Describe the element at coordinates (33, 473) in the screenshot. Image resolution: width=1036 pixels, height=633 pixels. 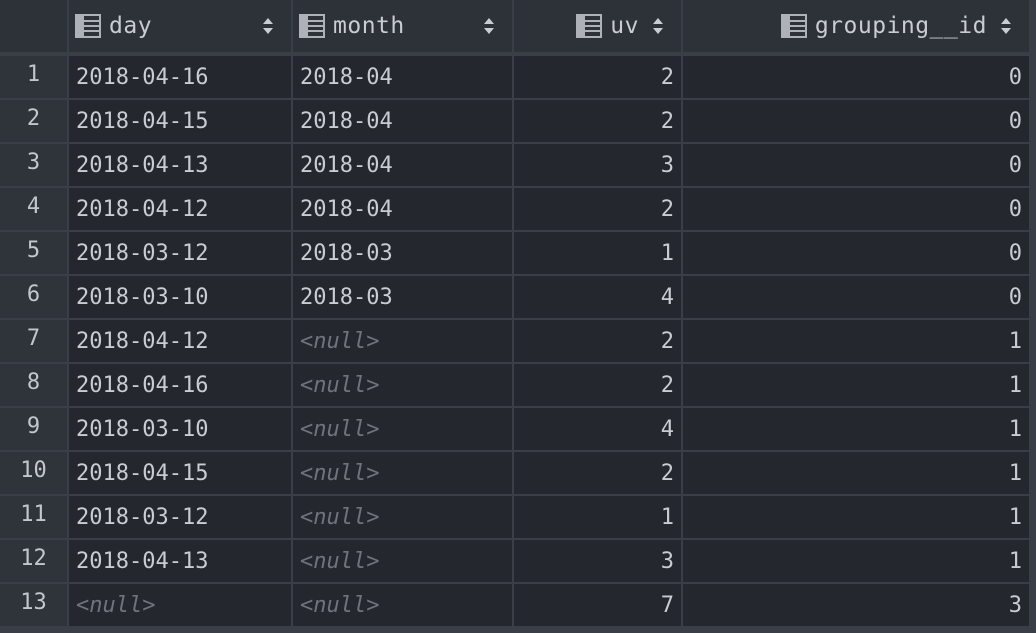
I see `row-number: 10` at that location.